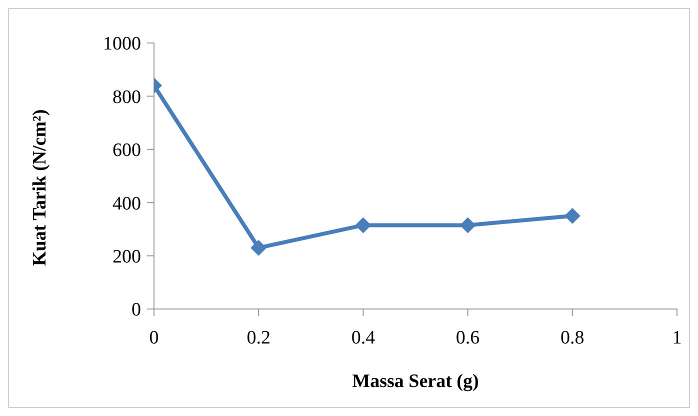 Image resolution: width=698 pixels, height=416 pixels. Describe the element at coordinates (415, 381) in the screenshot. I see `x-axis-title: Massa Serat (g)` at that location.